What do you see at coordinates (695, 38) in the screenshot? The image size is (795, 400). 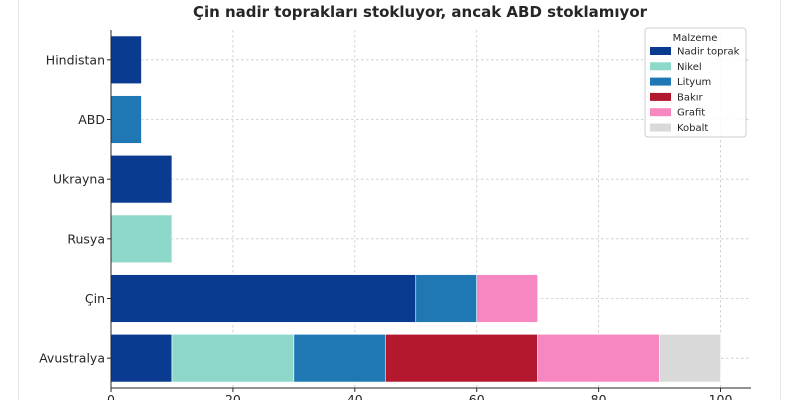 I see `legend-title: Malzeme` at bounding box center [695, 38].